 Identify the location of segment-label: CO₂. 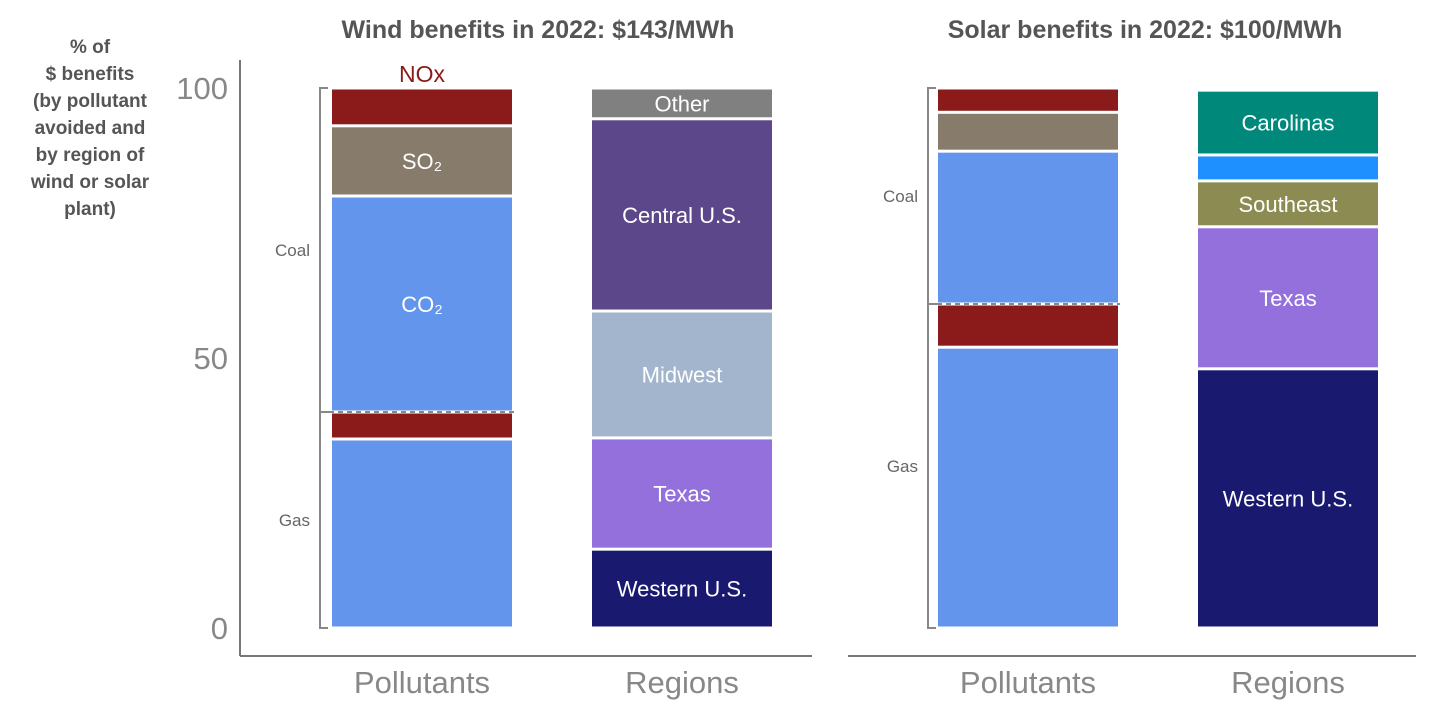
(422, 304).